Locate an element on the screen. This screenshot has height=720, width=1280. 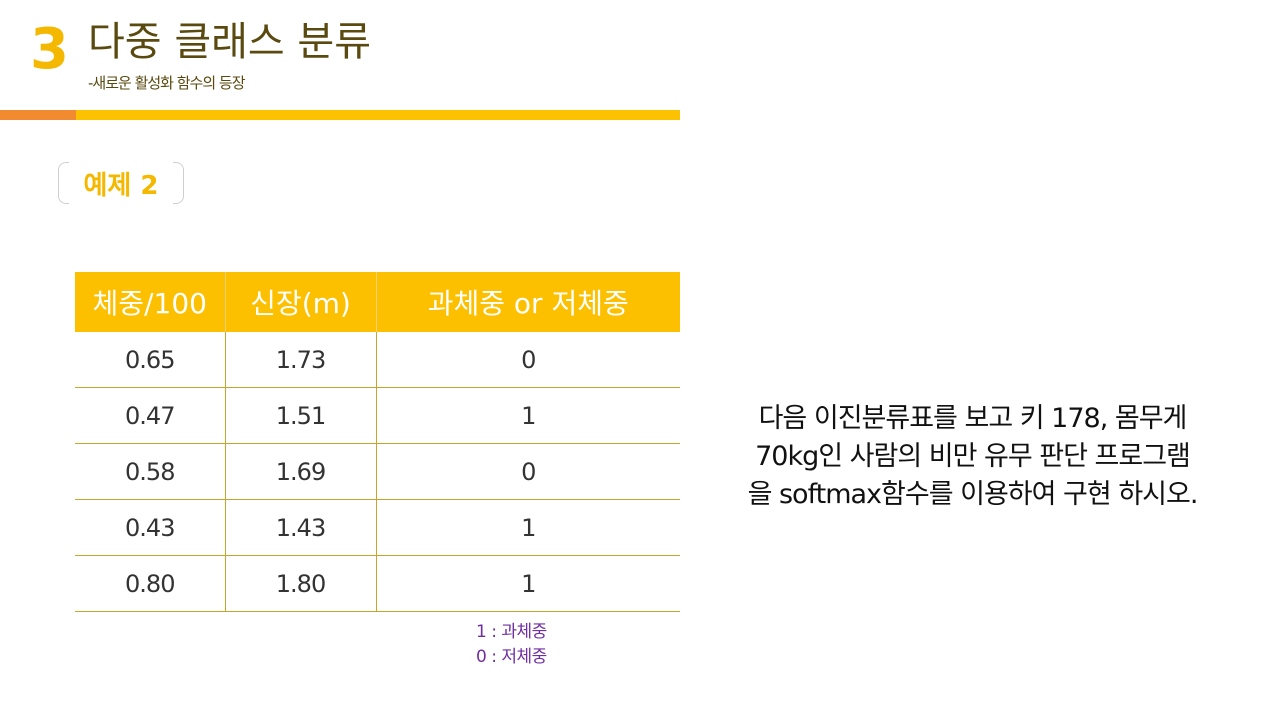
table-row: 0.47 1.51 1 is located at coordinates (377, 415).